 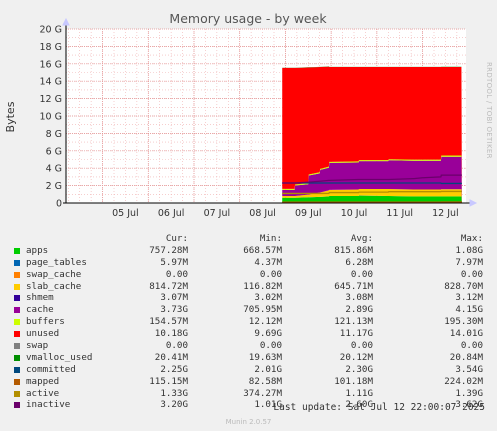 I want to click on legend-max: 3.54G, so click(x=469, y=369).